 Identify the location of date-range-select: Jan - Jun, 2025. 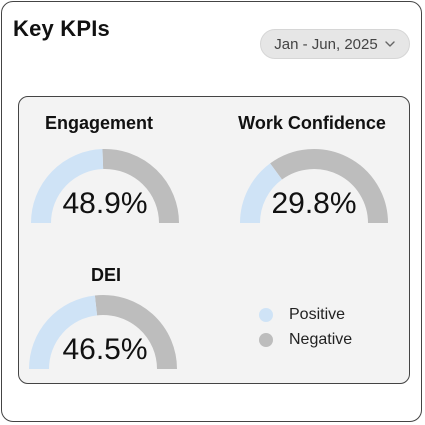
(335, 44).